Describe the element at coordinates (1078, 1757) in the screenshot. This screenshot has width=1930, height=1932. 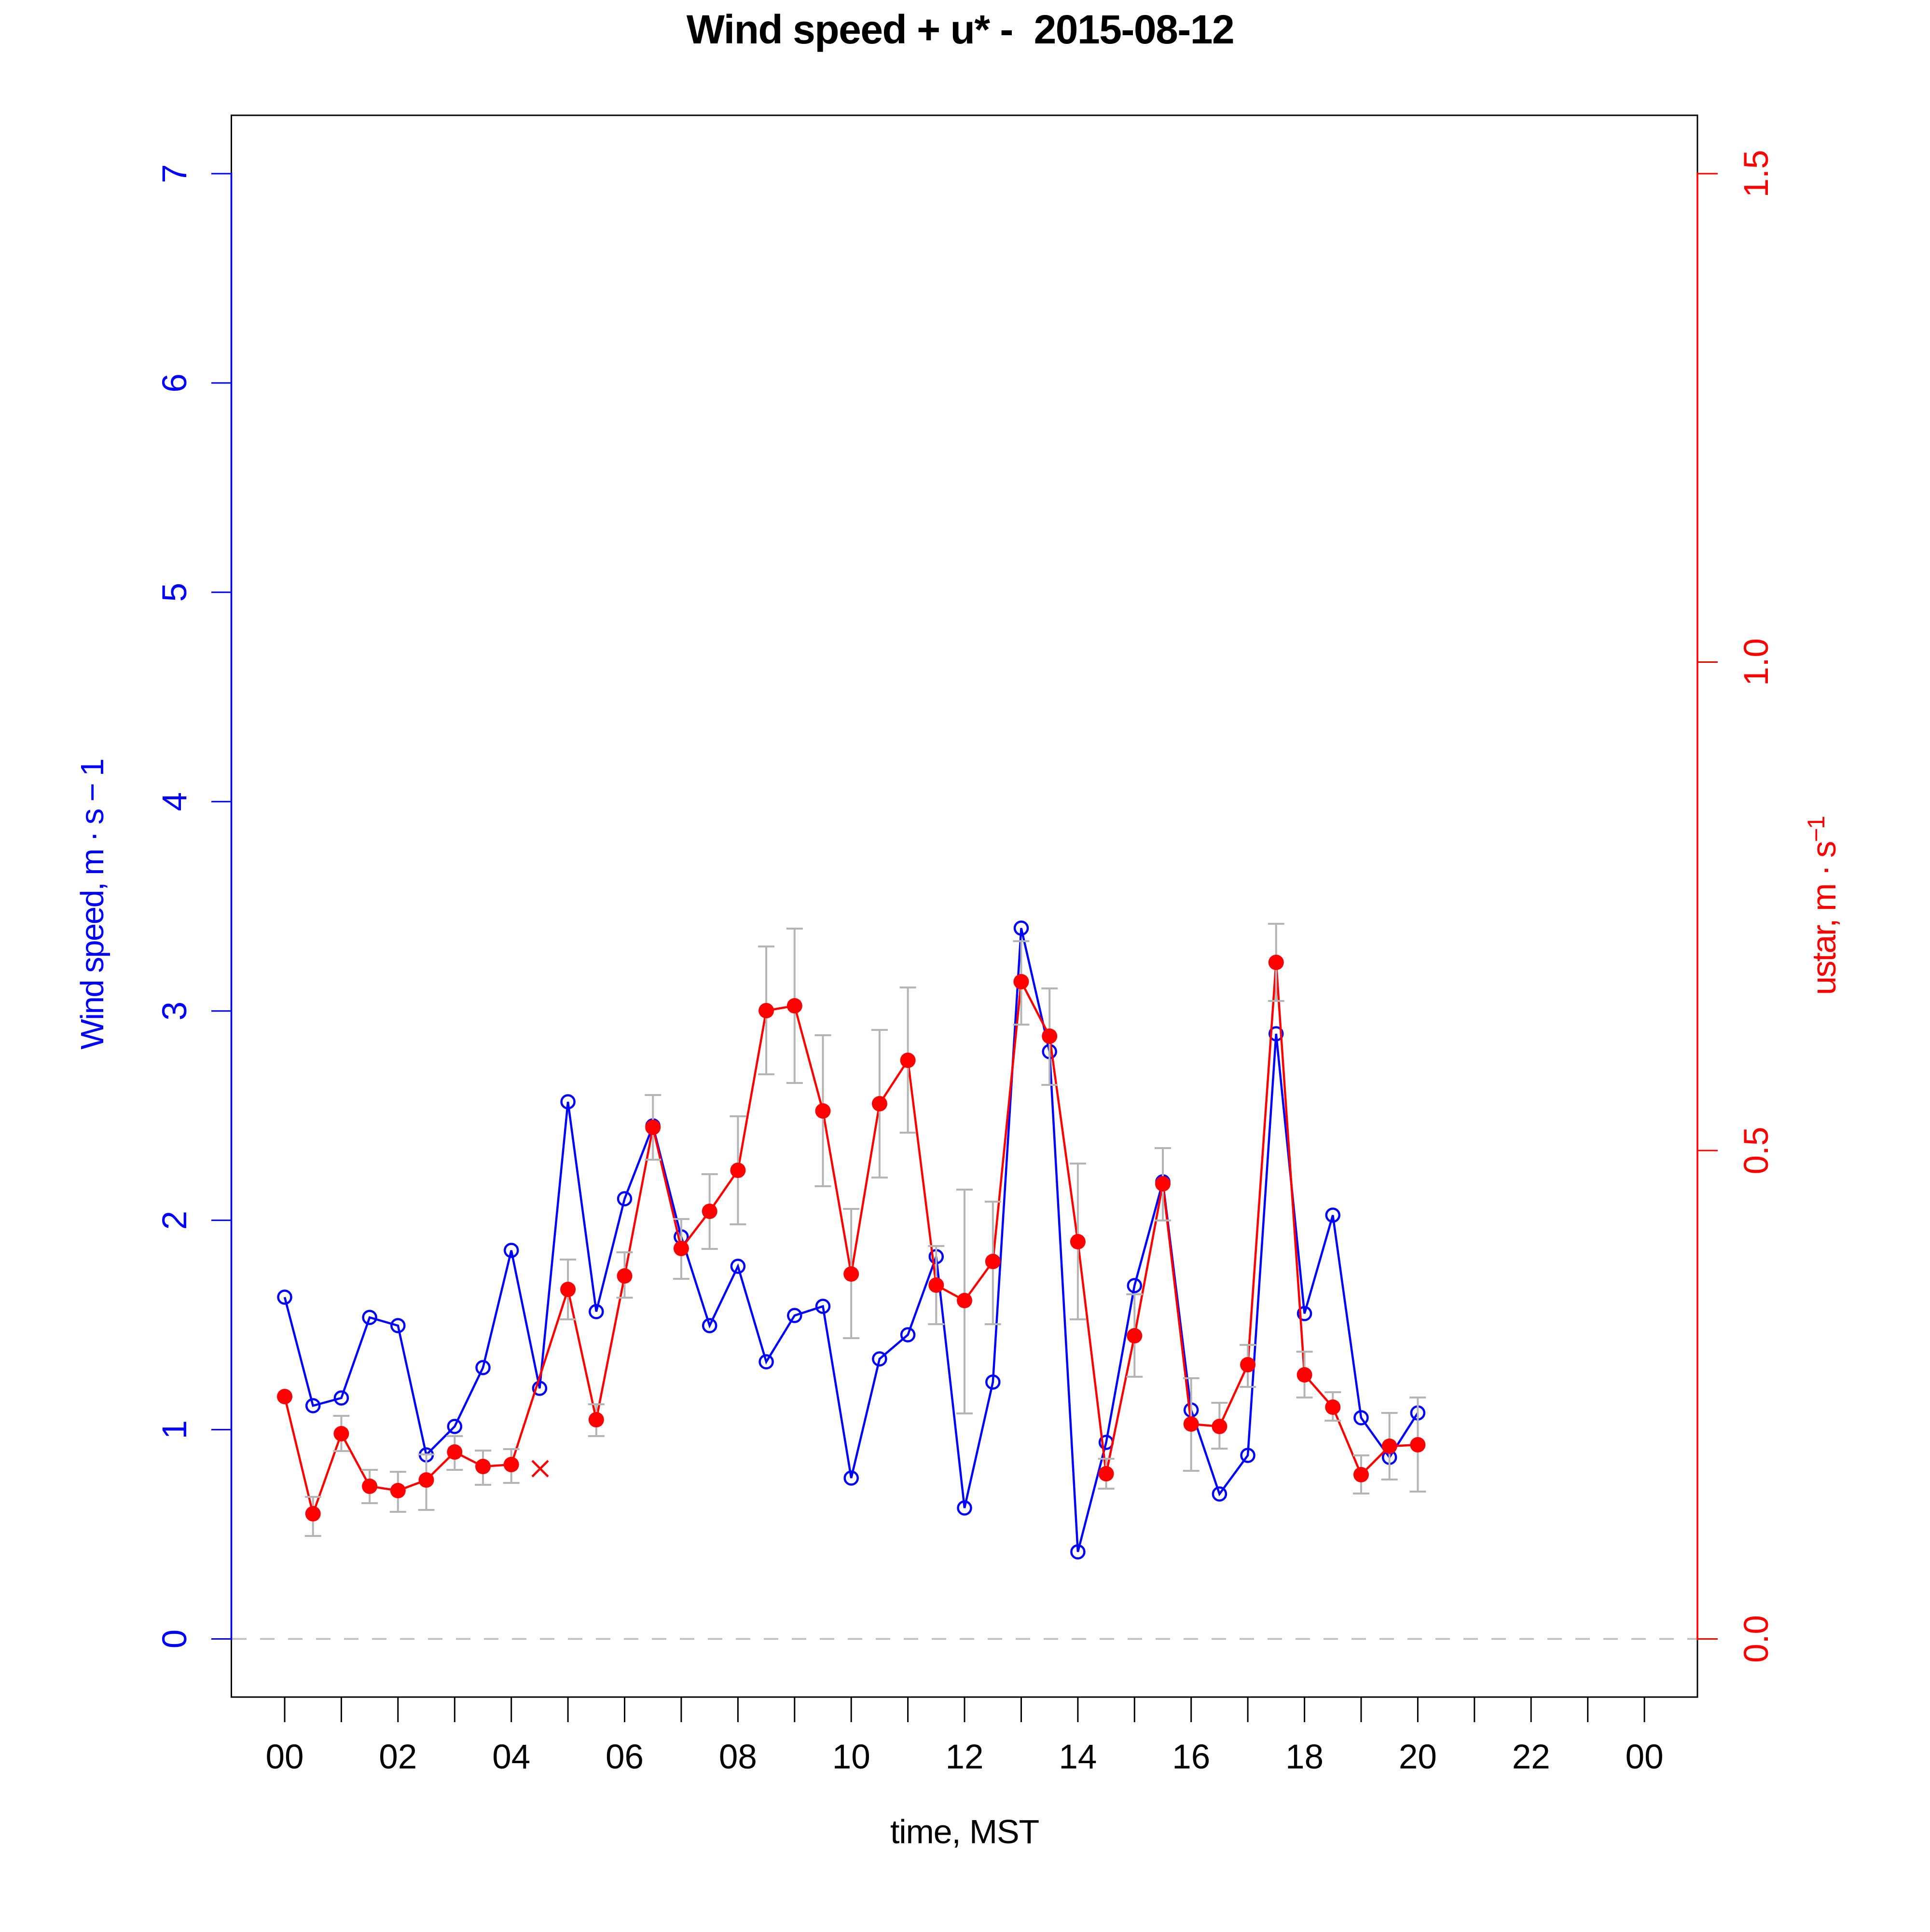
I see `svg-text: 14` at that location.